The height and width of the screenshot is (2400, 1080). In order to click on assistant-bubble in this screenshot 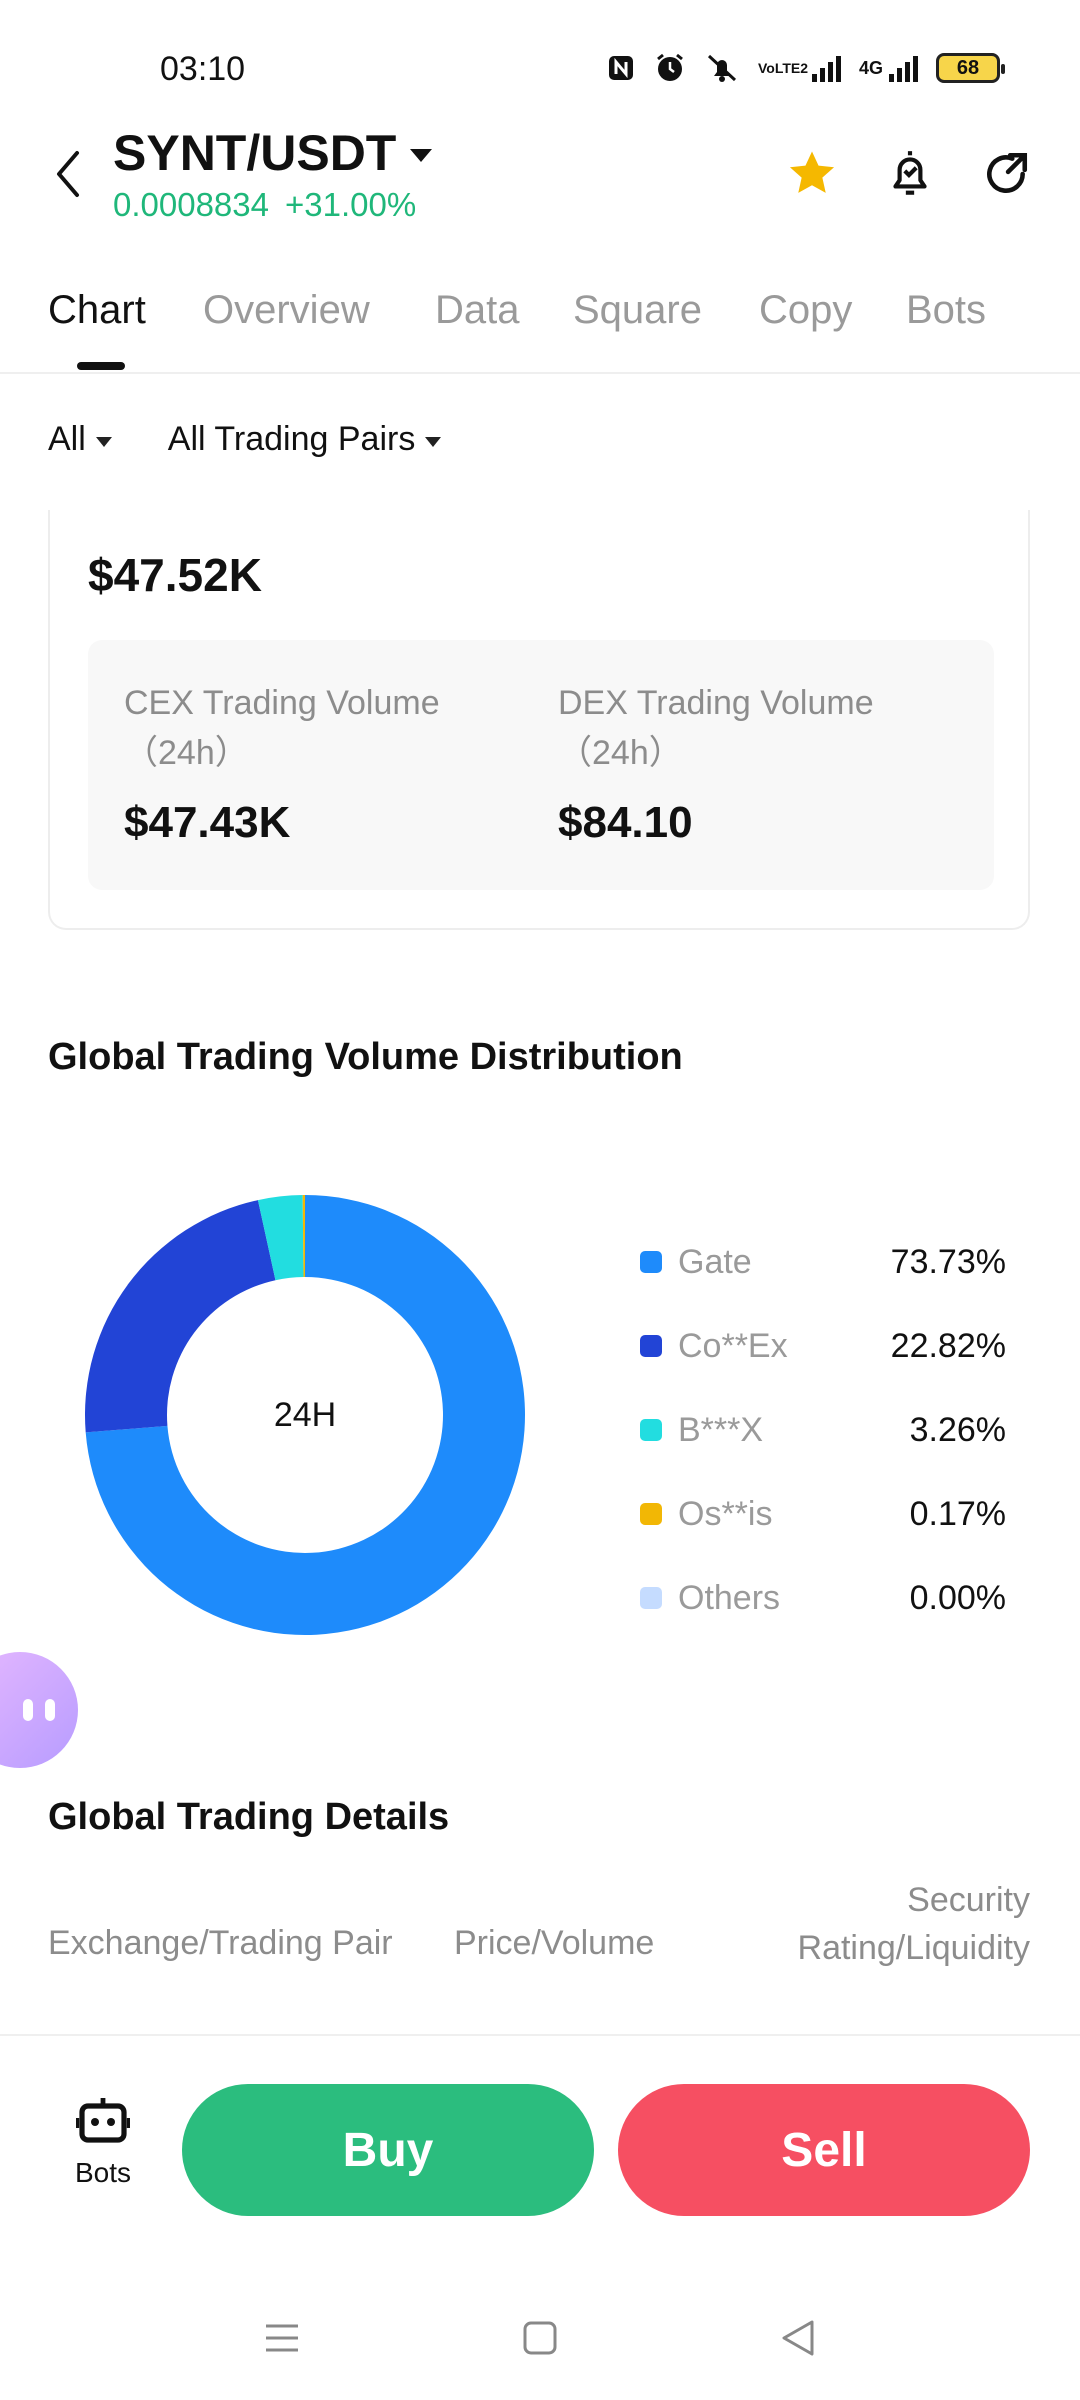, I will do `click(39, 1710)`.